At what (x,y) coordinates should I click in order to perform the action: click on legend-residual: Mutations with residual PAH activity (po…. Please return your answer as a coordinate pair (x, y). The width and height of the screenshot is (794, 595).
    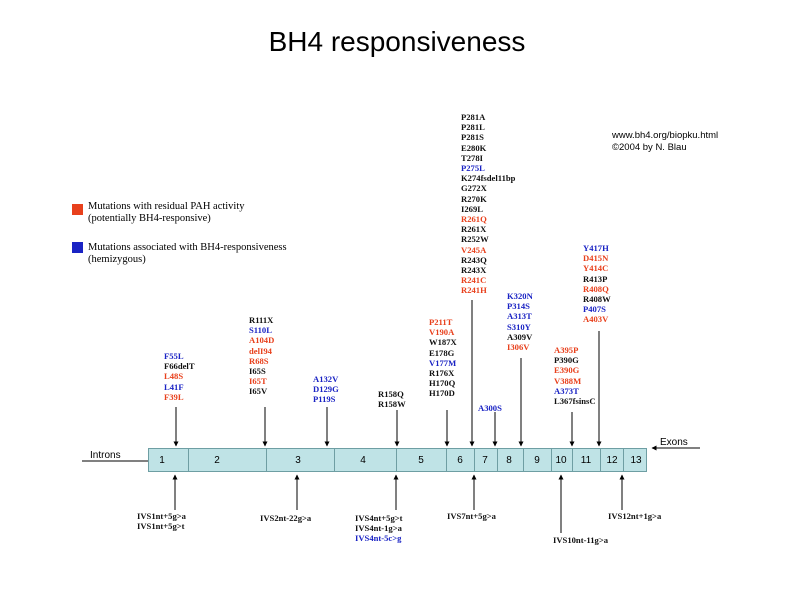
    Looking at the image, I should click on (166, 213).